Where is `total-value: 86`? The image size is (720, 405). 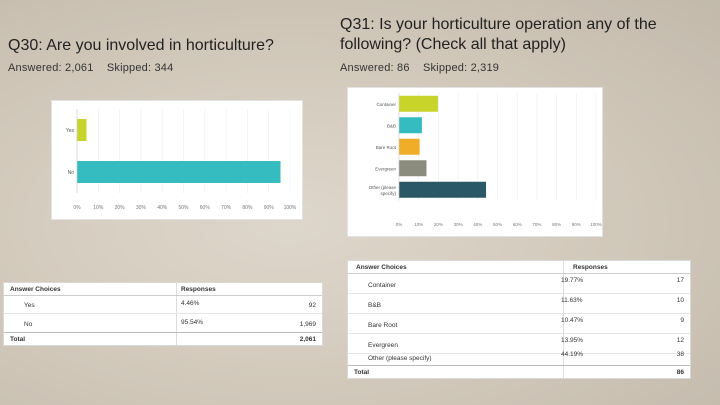
total-value: 86 is located at coordinates (680, 372).